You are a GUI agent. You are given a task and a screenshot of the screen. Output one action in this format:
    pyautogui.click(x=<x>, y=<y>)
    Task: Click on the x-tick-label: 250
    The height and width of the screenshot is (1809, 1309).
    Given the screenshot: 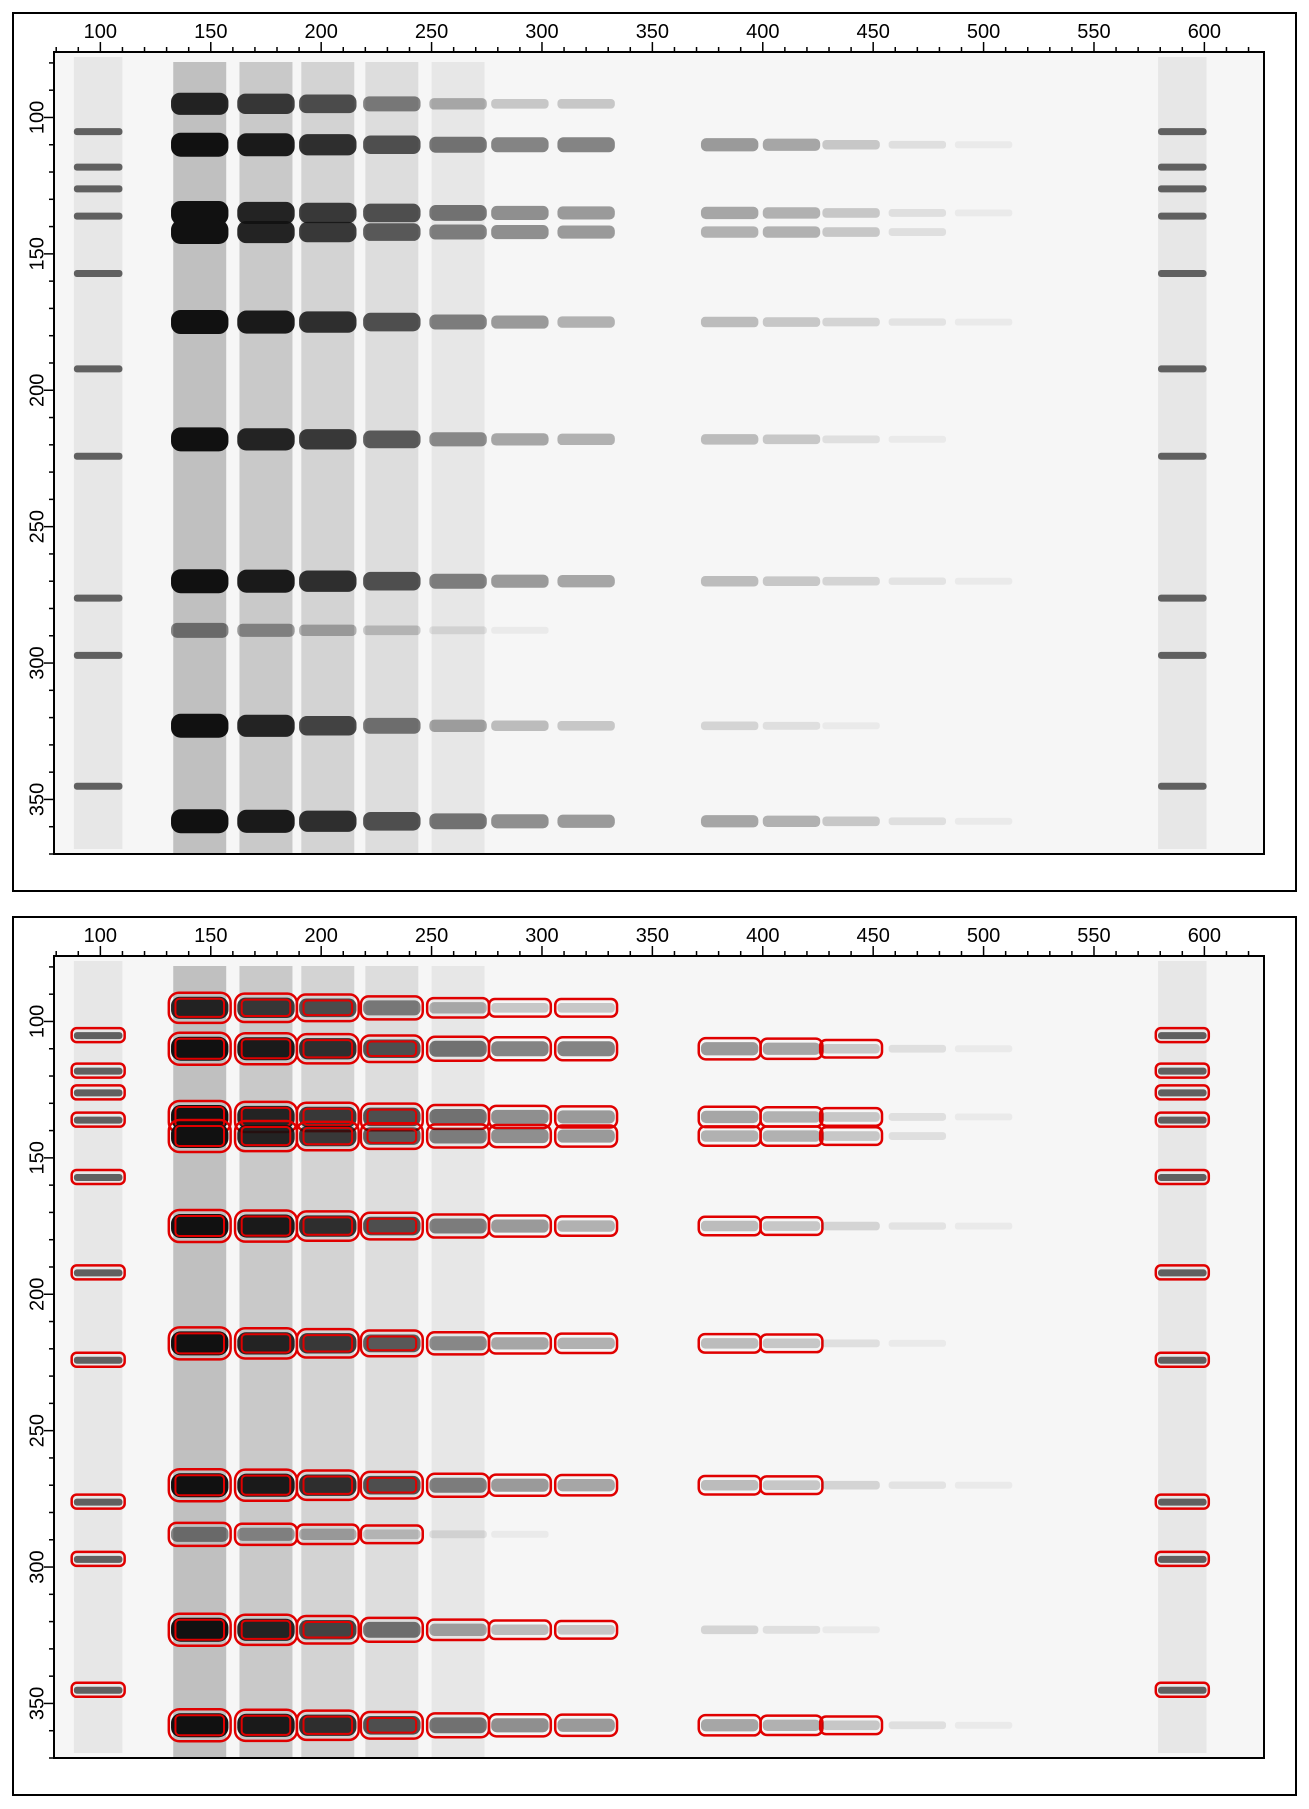 What is the action you would take?
    pyautogui.click(x=431, y=32)
    